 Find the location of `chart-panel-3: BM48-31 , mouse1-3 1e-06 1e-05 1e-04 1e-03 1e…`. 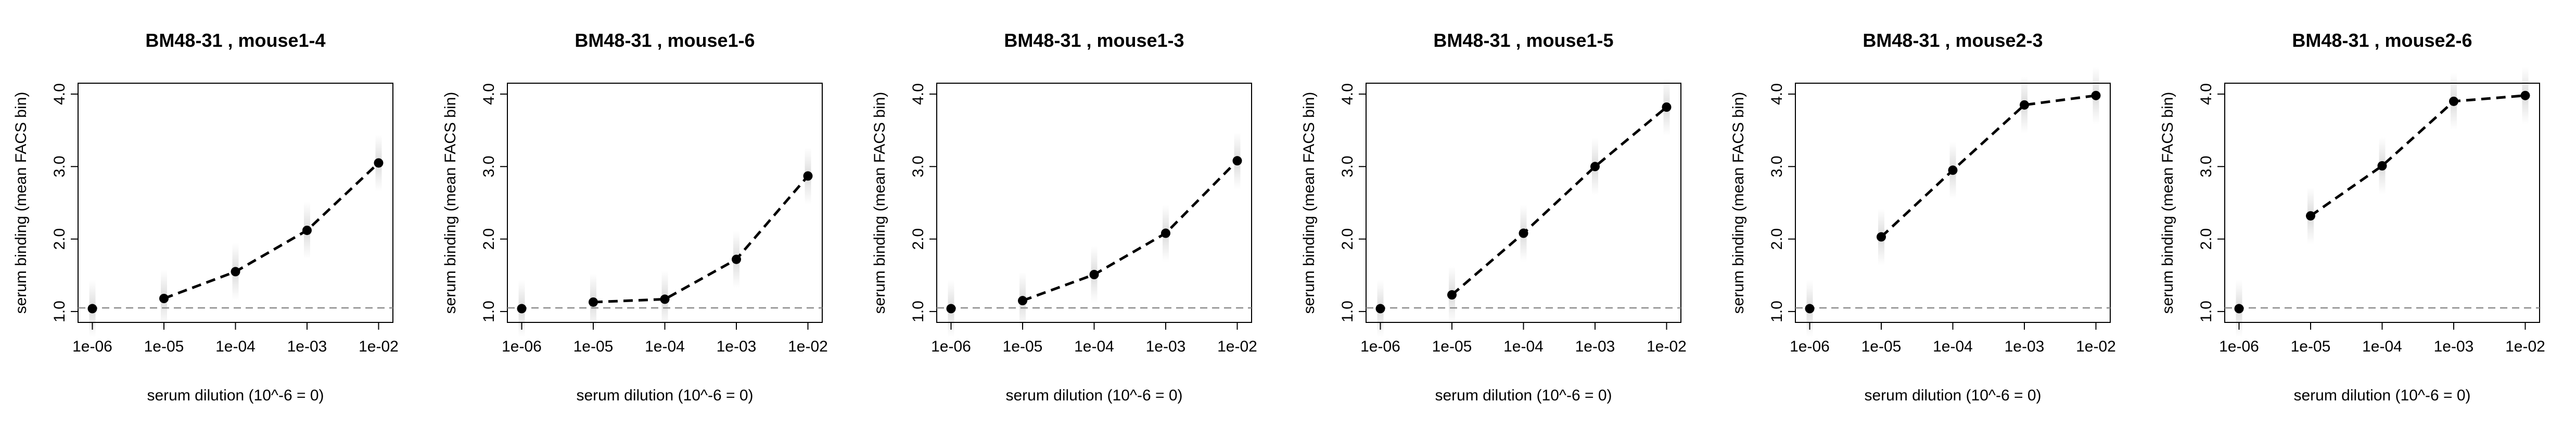

chart-panel-3: BM48-31 , mouse1-3 1e-06 1e-05 1e-04 1e-03 1e… is located at coordinates (1064, 217).